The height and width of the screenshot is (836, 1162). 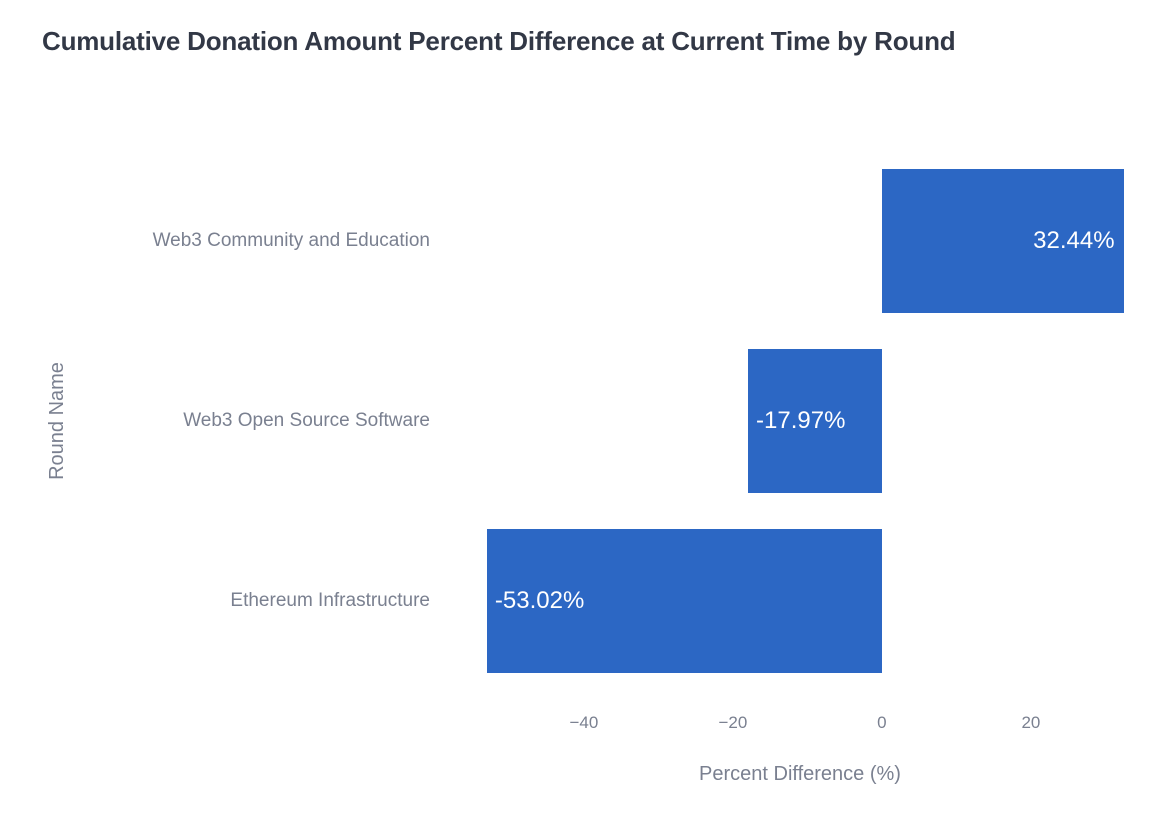 I want to click on x-tick-label: −20, so click(x=733, y=722).